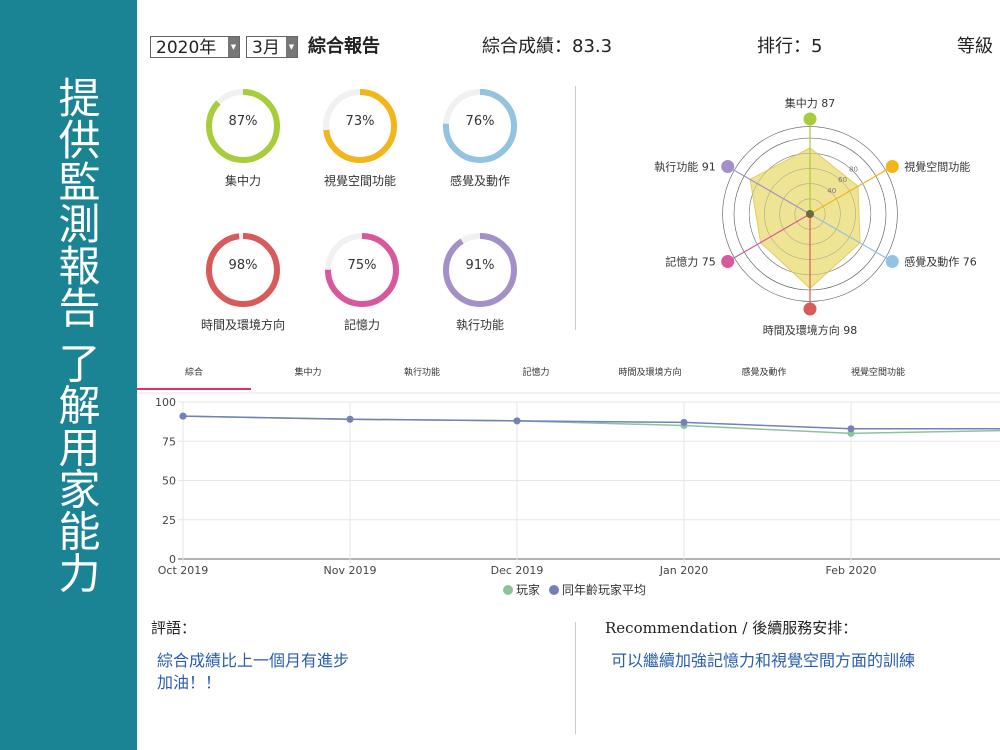 The width and height of the screenshot is (1000, 750). I want to click on radar-axis-label: 記憶力 75, so click(690, 262).